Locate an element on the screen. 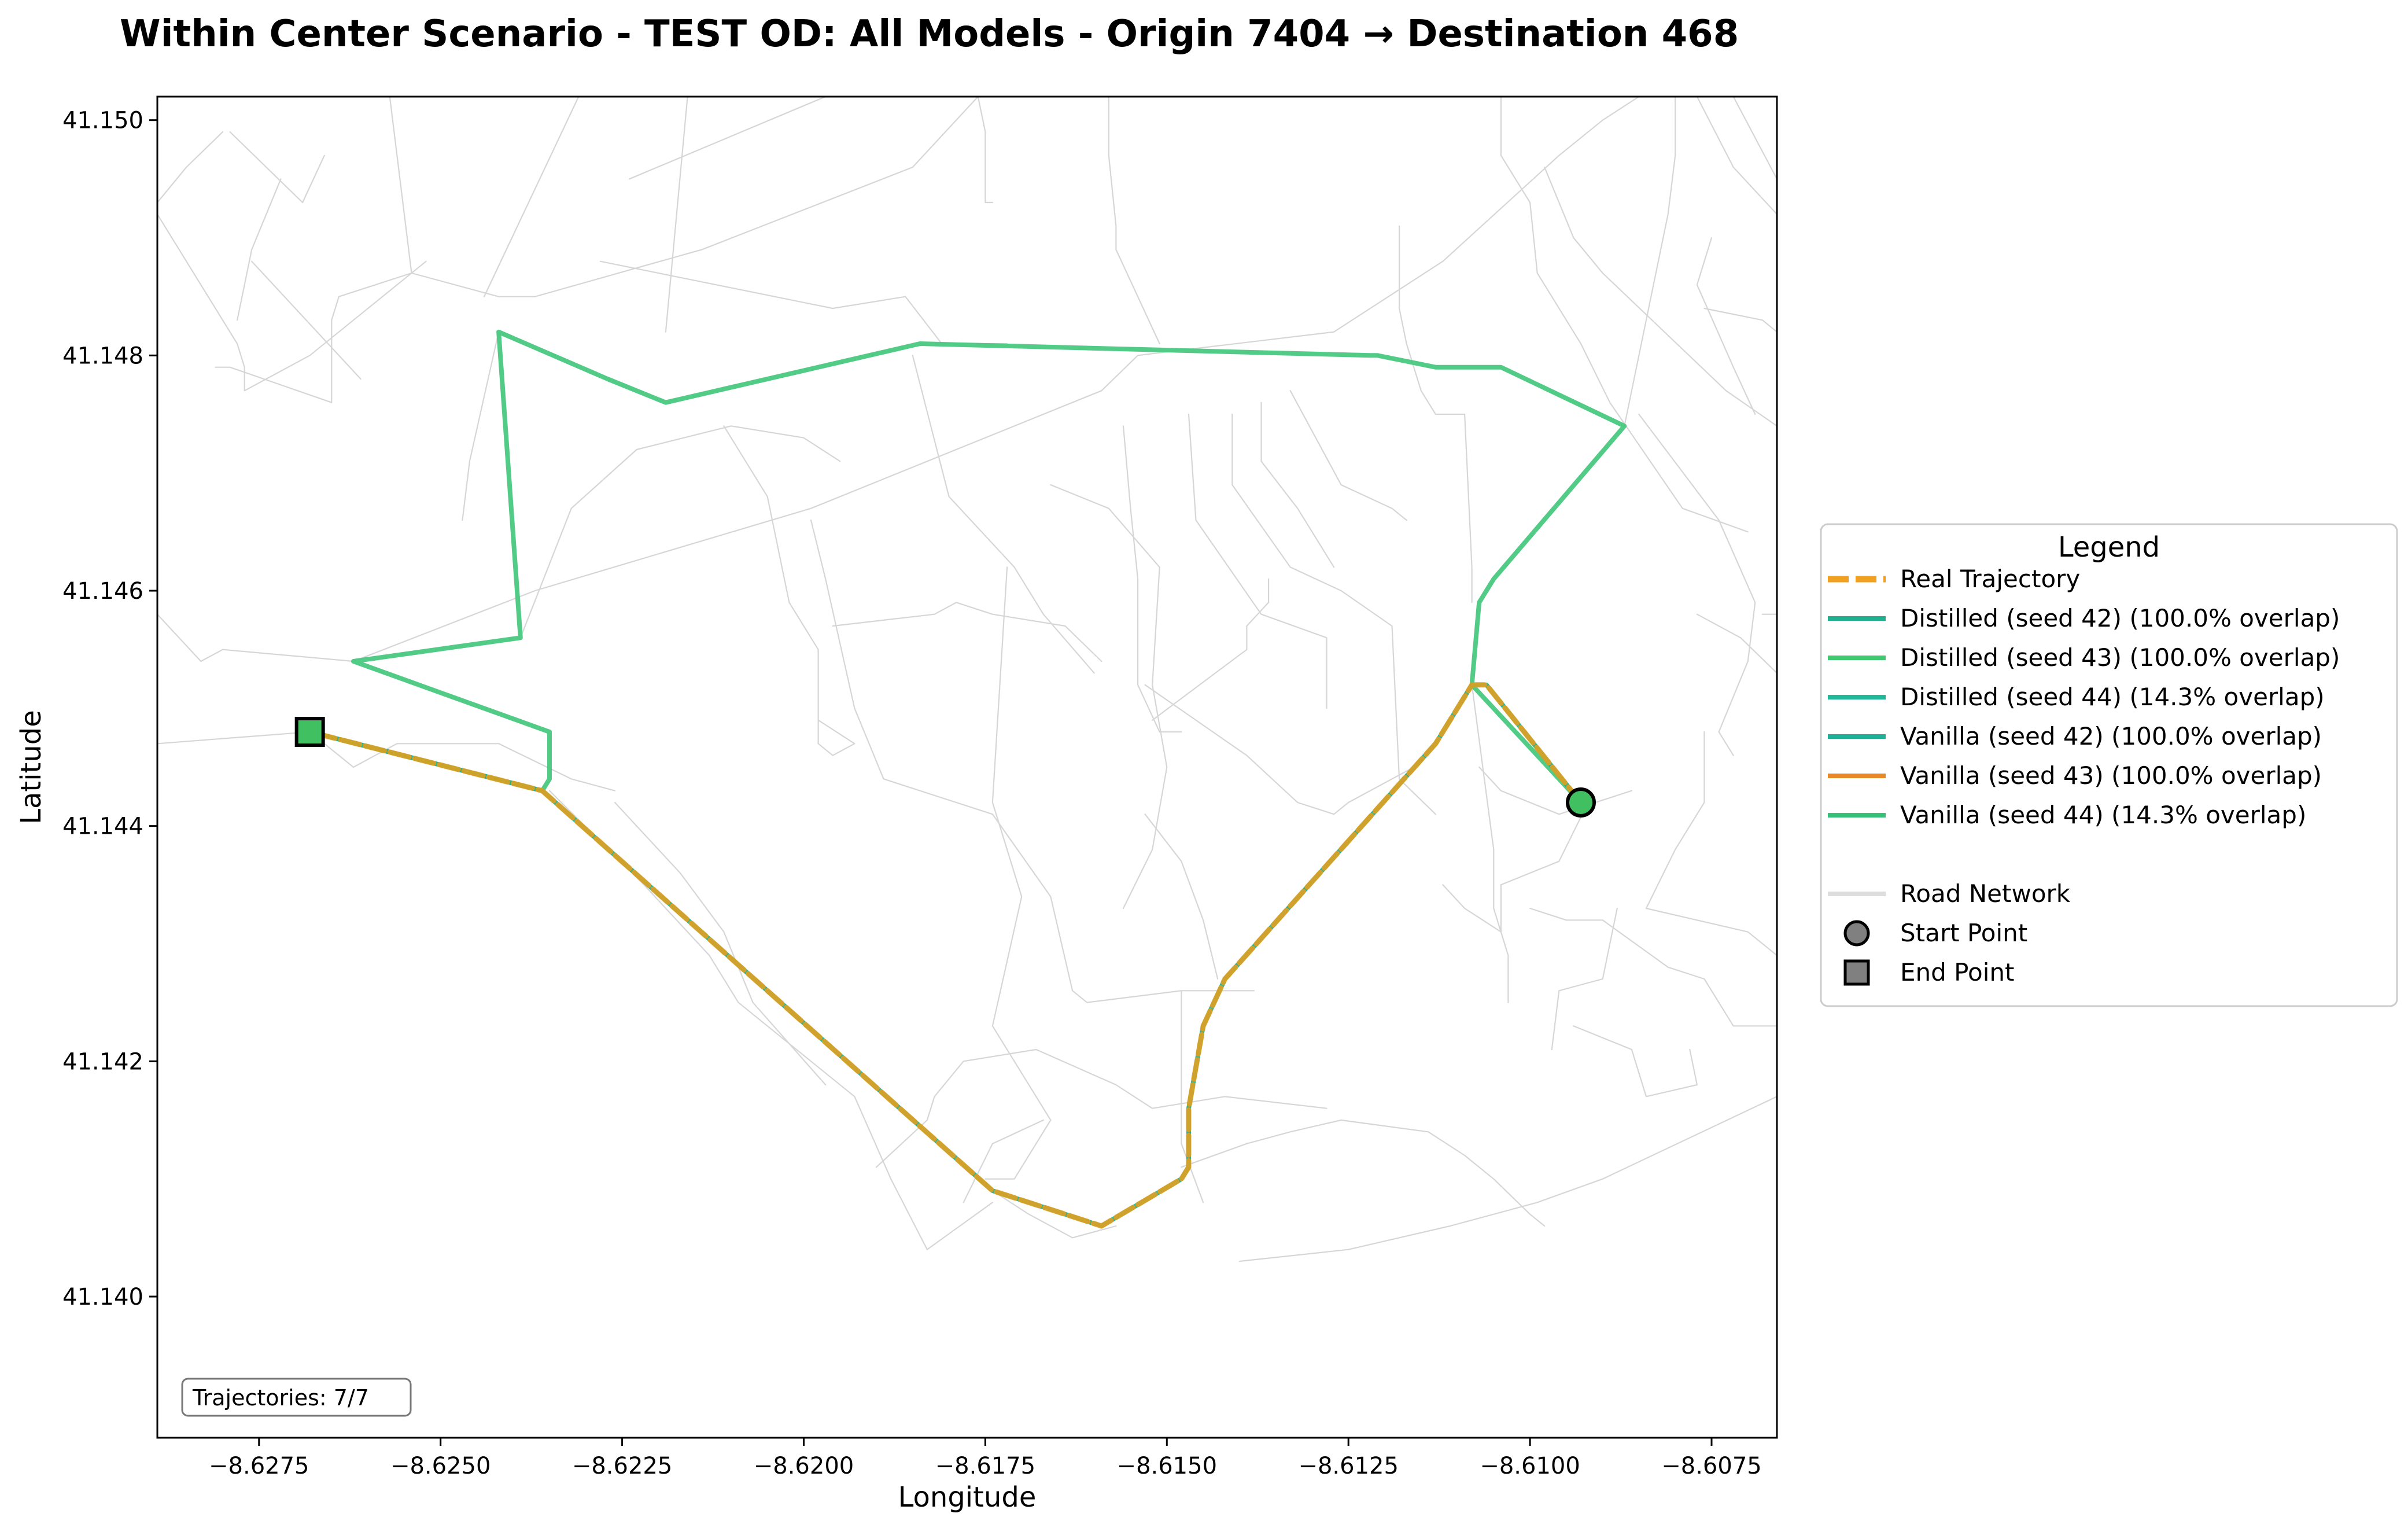  legend-entry-1: Distilled (seed 42) (100.0% overlap) is located at coordinates (2084, 618).